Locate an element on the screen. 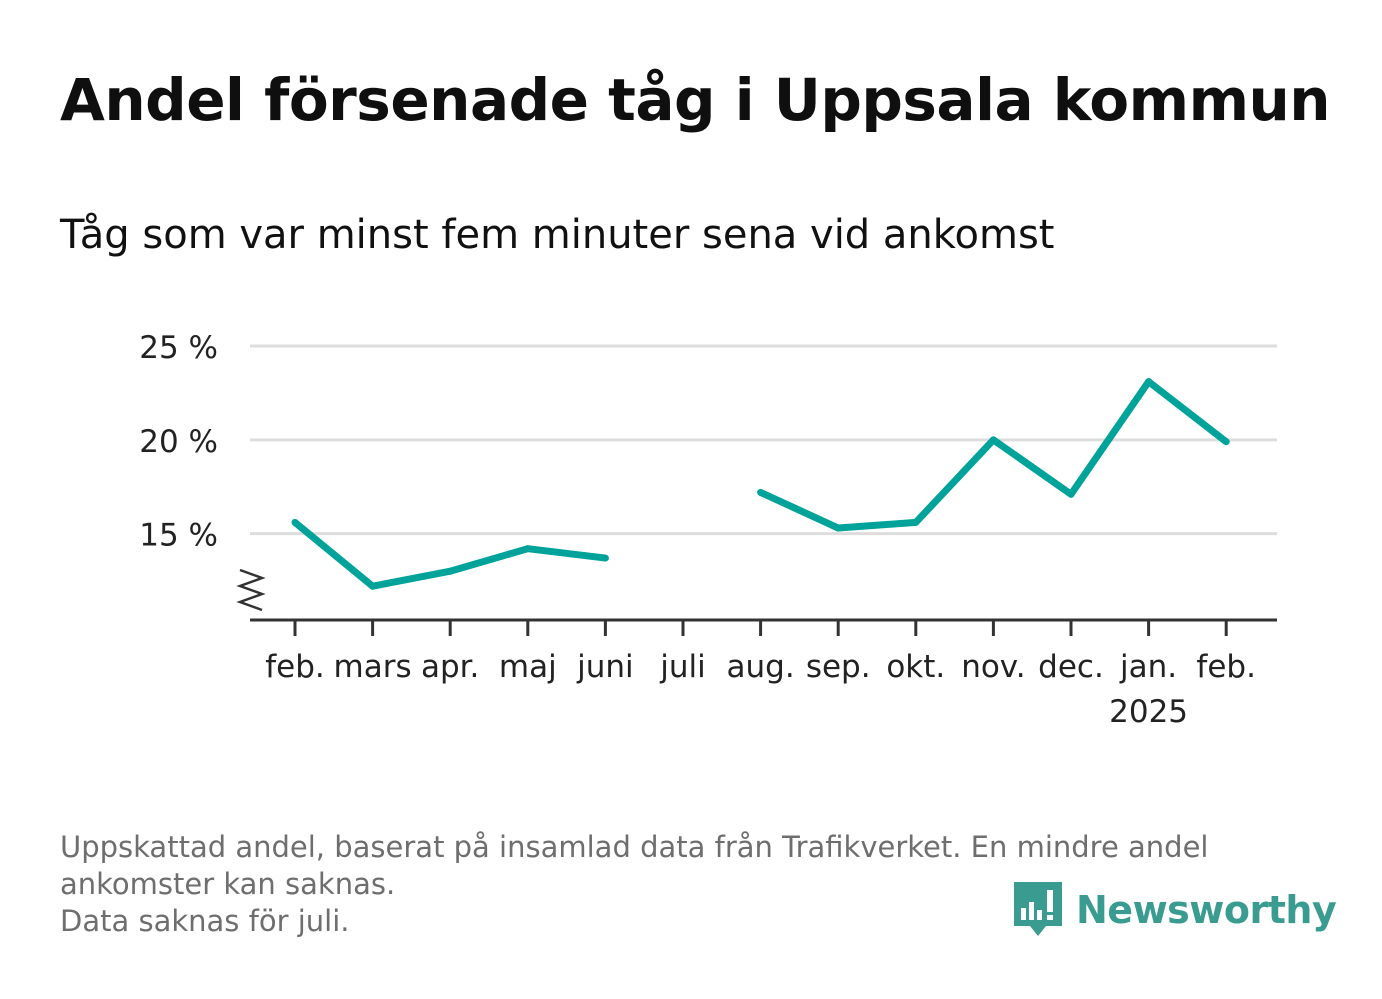 This screenshot has height=999, width=1382. footnote-line-2: ankomster kan saknas. is located at coordinates (228, 884).